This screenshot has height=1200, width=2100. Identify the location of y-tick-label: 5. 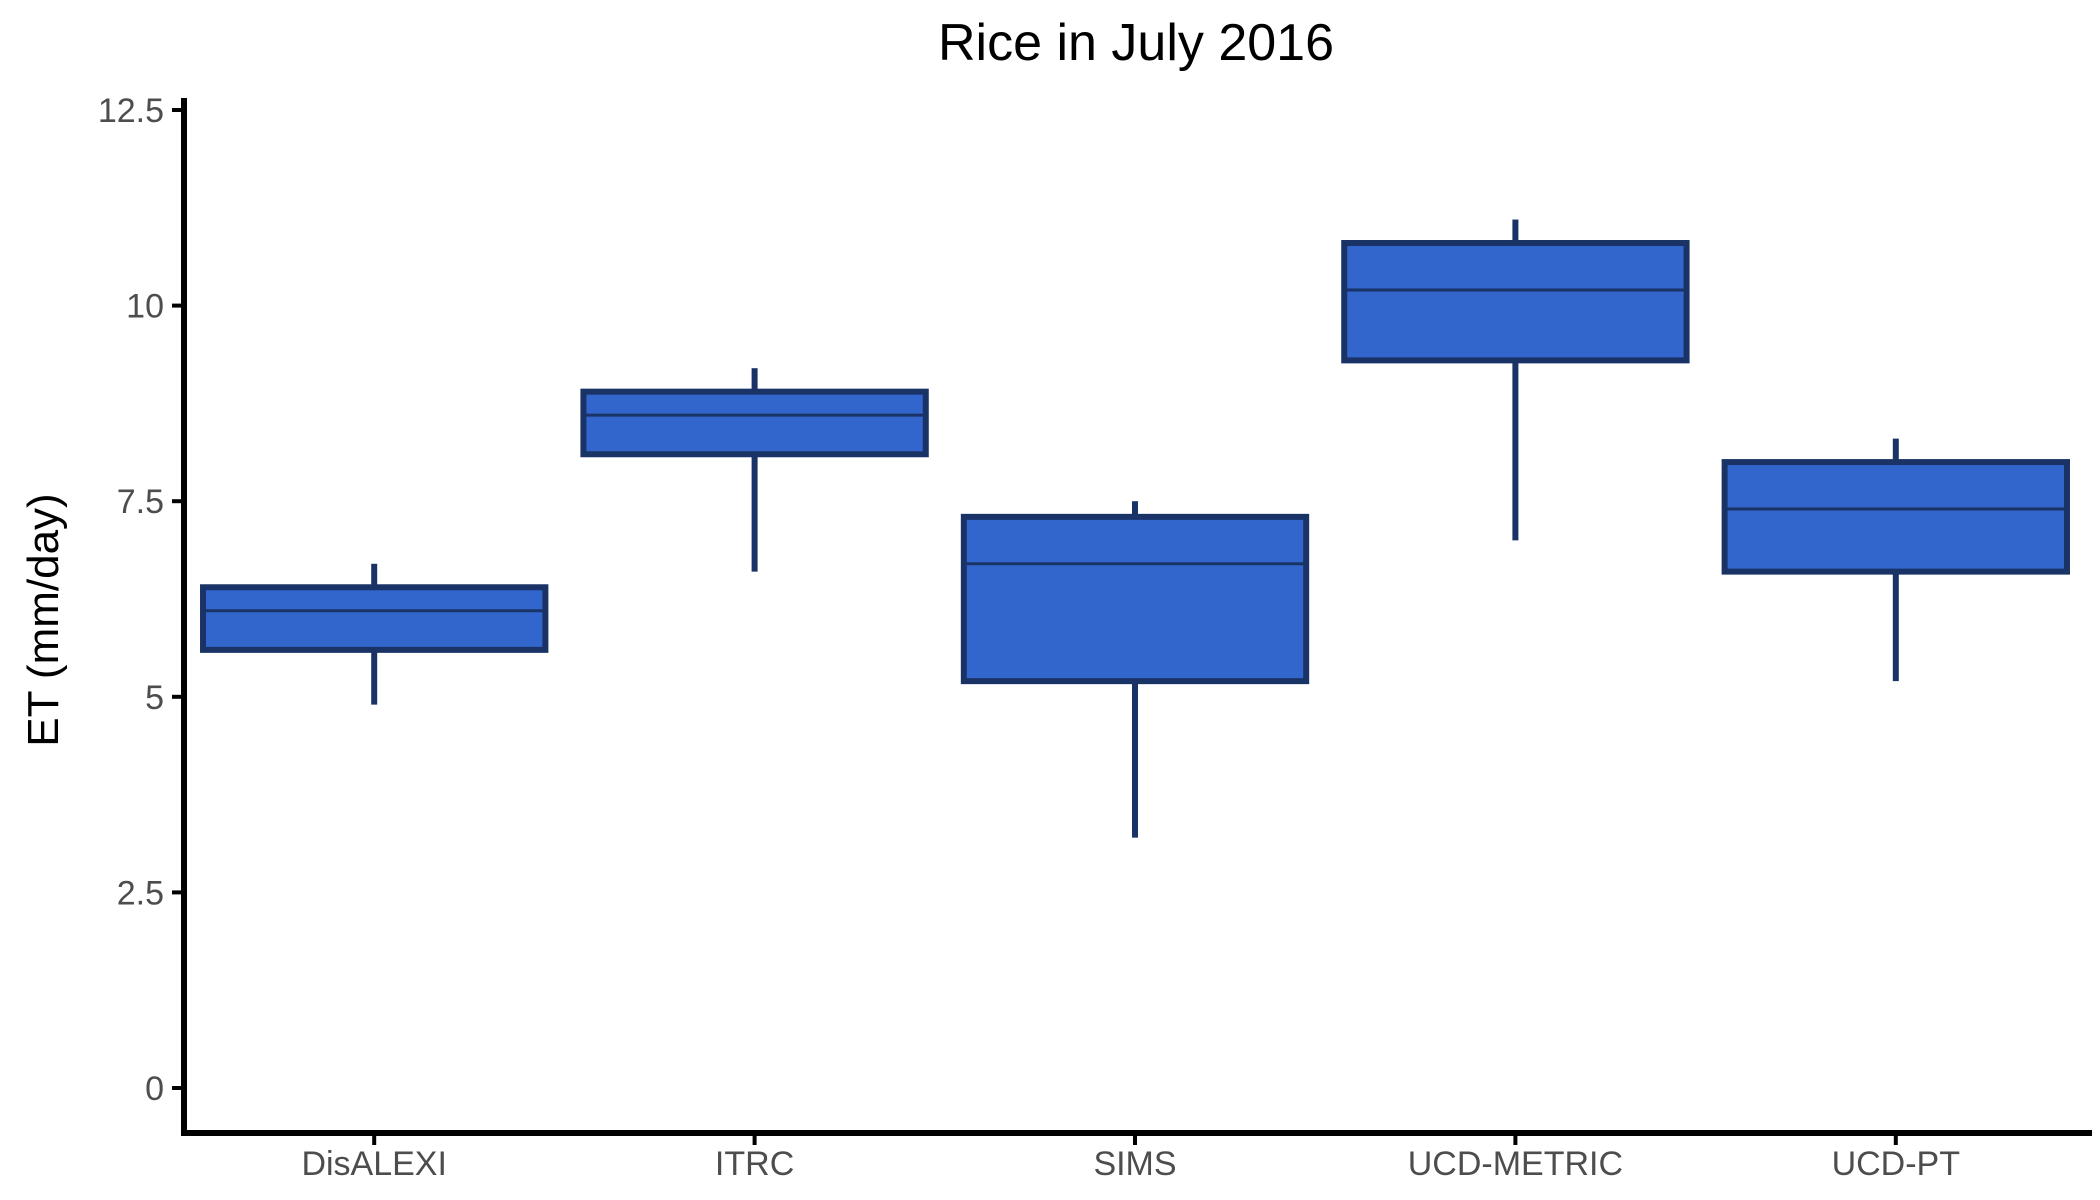
(154, 698).